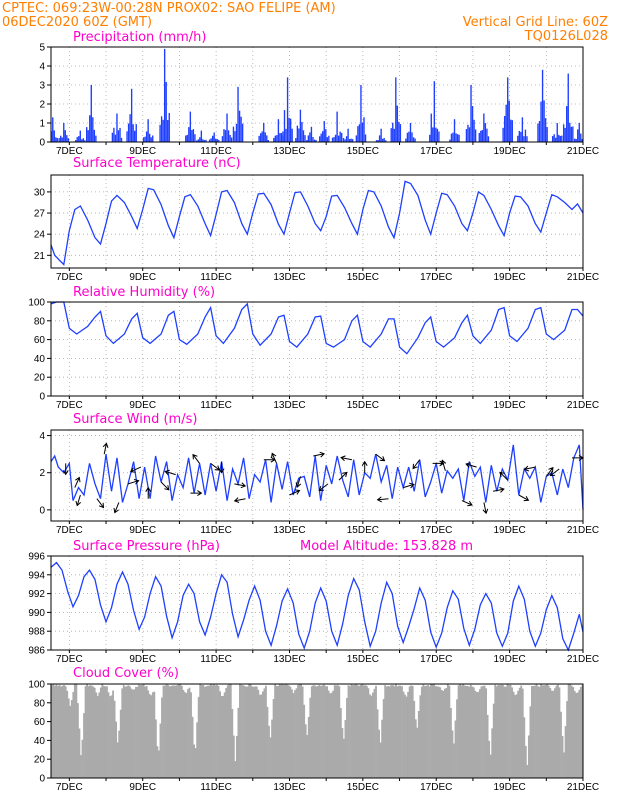 This screenshot has height=800, width=618. Describe the element at coordinates (289, 151) in the screenshot. I see `precipitation-xtick-label: 13DEC` at that location.